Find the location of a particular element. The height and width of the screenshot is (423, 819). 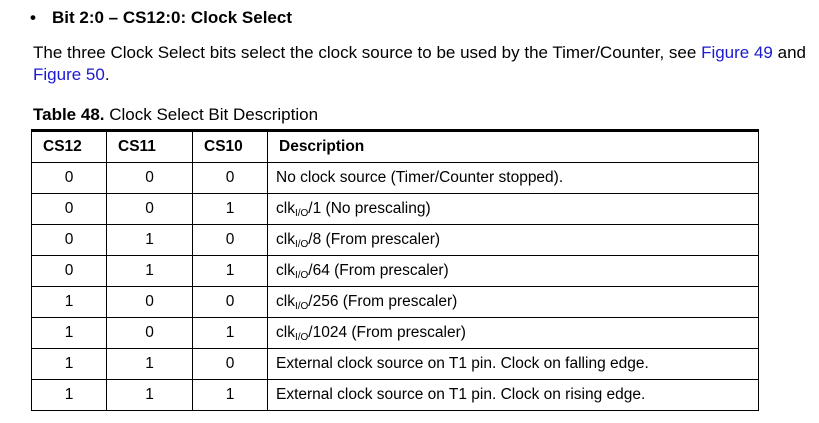

description-cell: clkI/O/8 (From prescaler) is located at coordinates (513, 240).